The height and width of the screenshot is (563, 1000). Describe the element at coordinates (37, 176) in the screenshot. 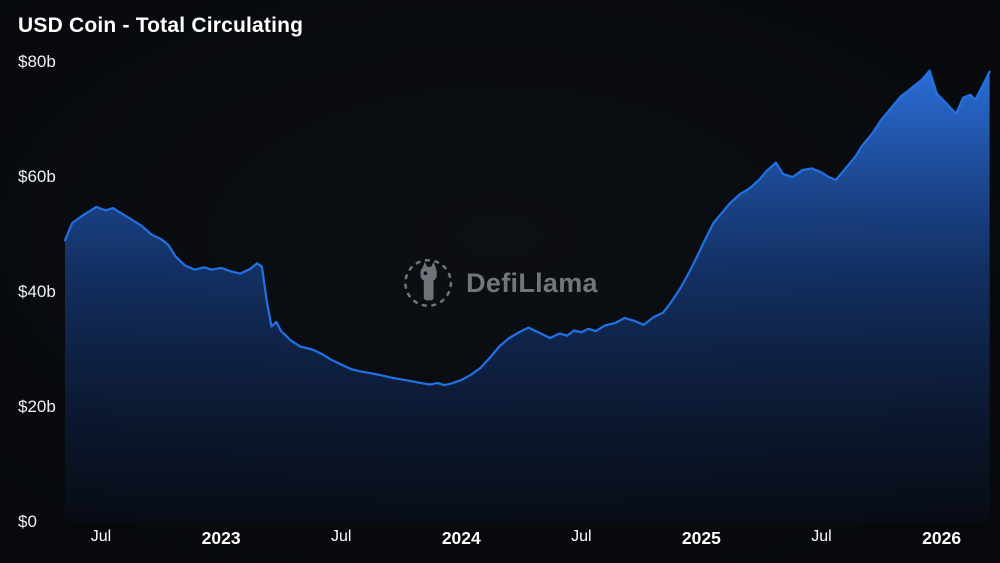

I see `y-tick-label: $60b` at that location.